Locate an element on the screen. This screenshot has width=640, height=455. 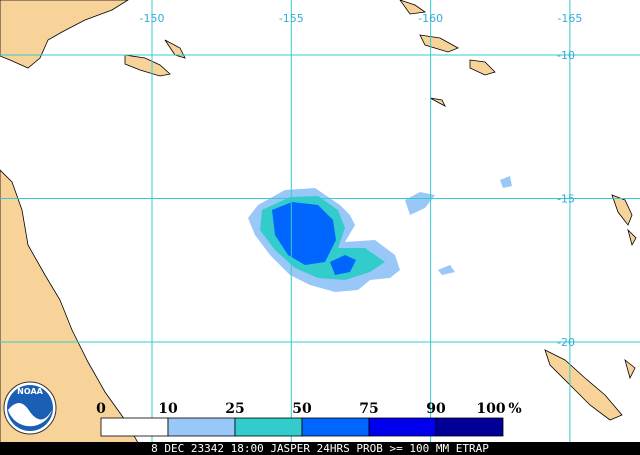
footer-bar is located at coordinates (320, 448).